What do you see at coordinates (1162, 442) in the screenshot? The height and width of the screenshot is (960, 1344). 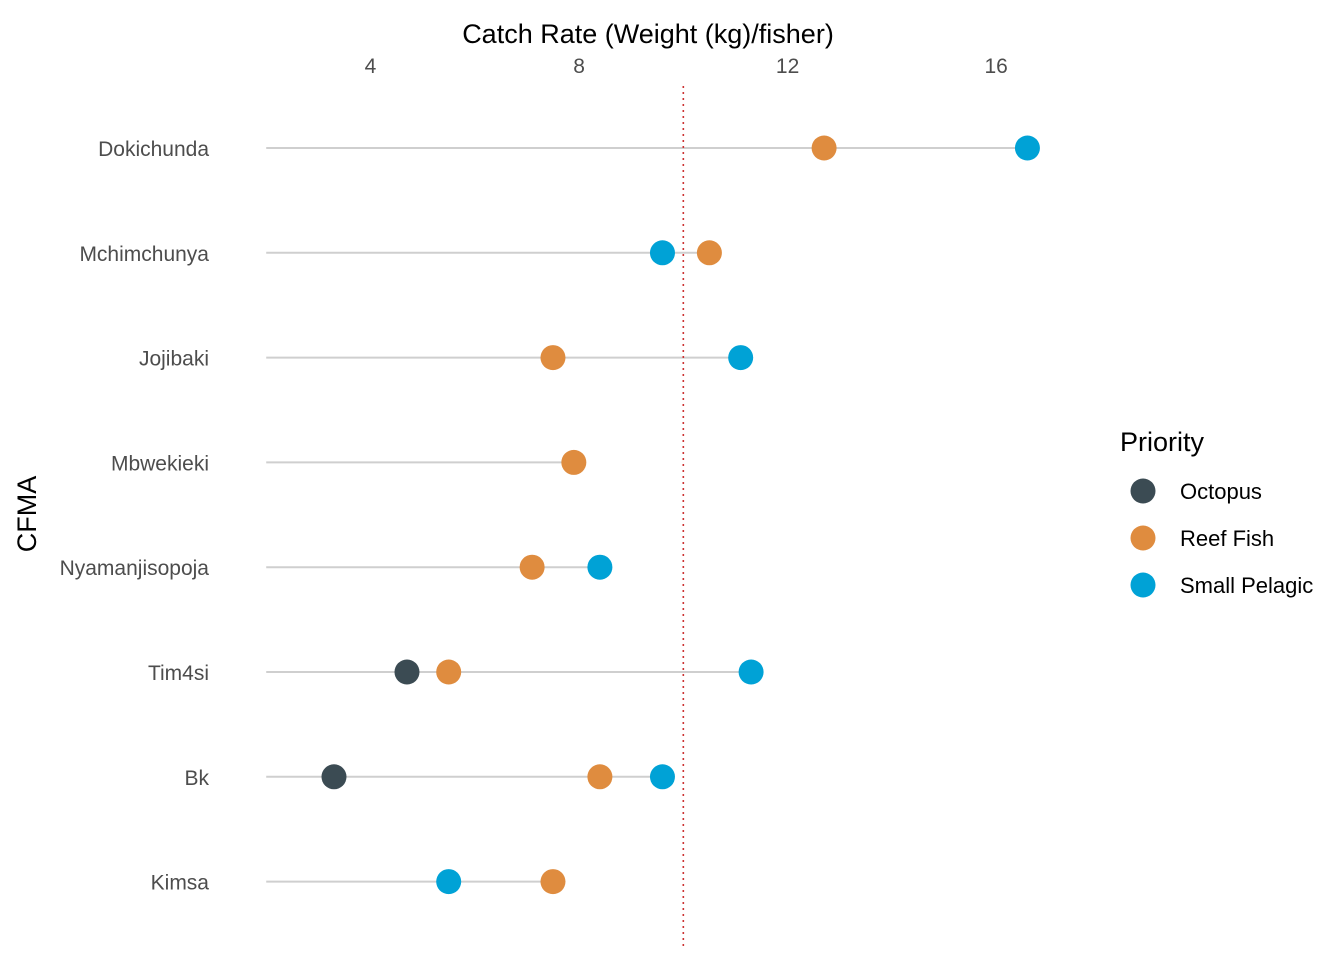 I see `legend-title: Priority` at bounding box center [1162, 442].